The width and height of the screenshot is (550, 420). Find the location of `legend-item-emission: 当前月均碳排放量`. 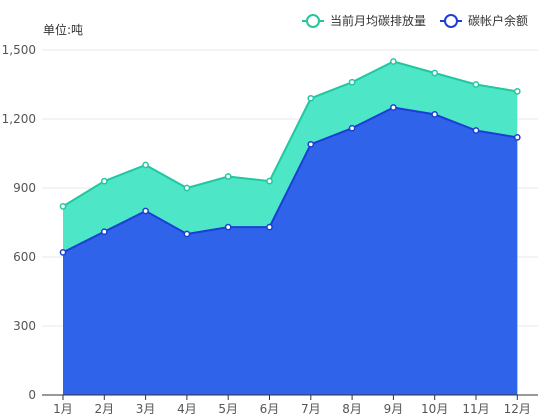

legend-item-emission: 当前月均碳排放量 is located at coordinates (363, 20).